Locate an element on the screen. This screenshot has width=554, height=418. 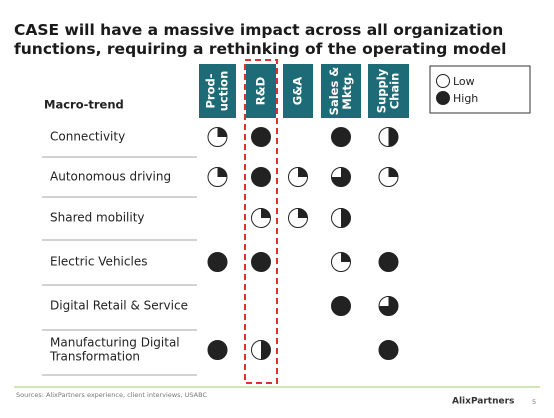
row-label: Connectivity is located at coordinates (87, 137).